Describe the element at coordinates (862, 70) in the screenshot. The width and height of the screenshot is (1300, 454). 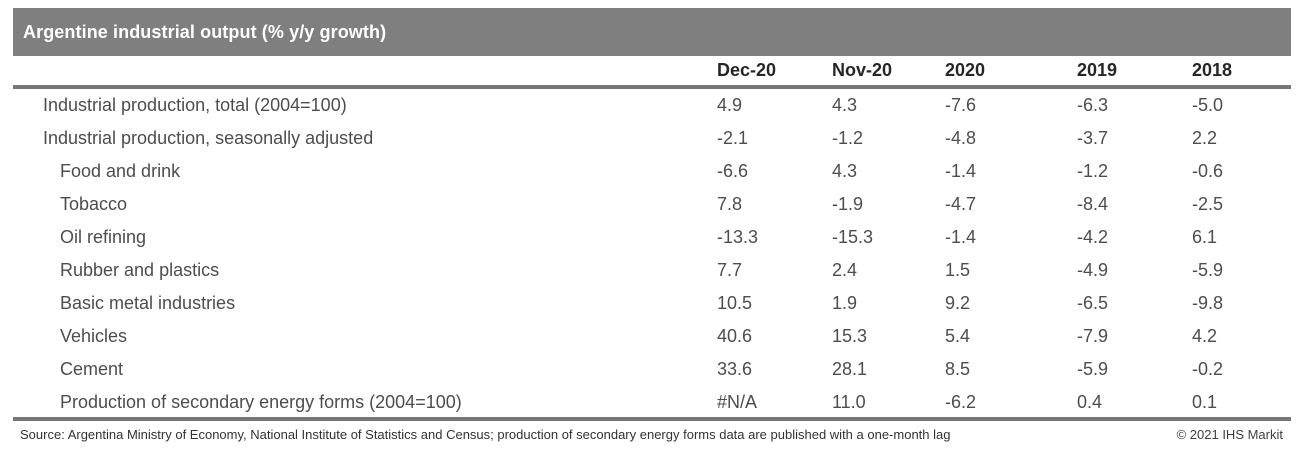
I see `column-header-nov-20: Nov-20` at that location.